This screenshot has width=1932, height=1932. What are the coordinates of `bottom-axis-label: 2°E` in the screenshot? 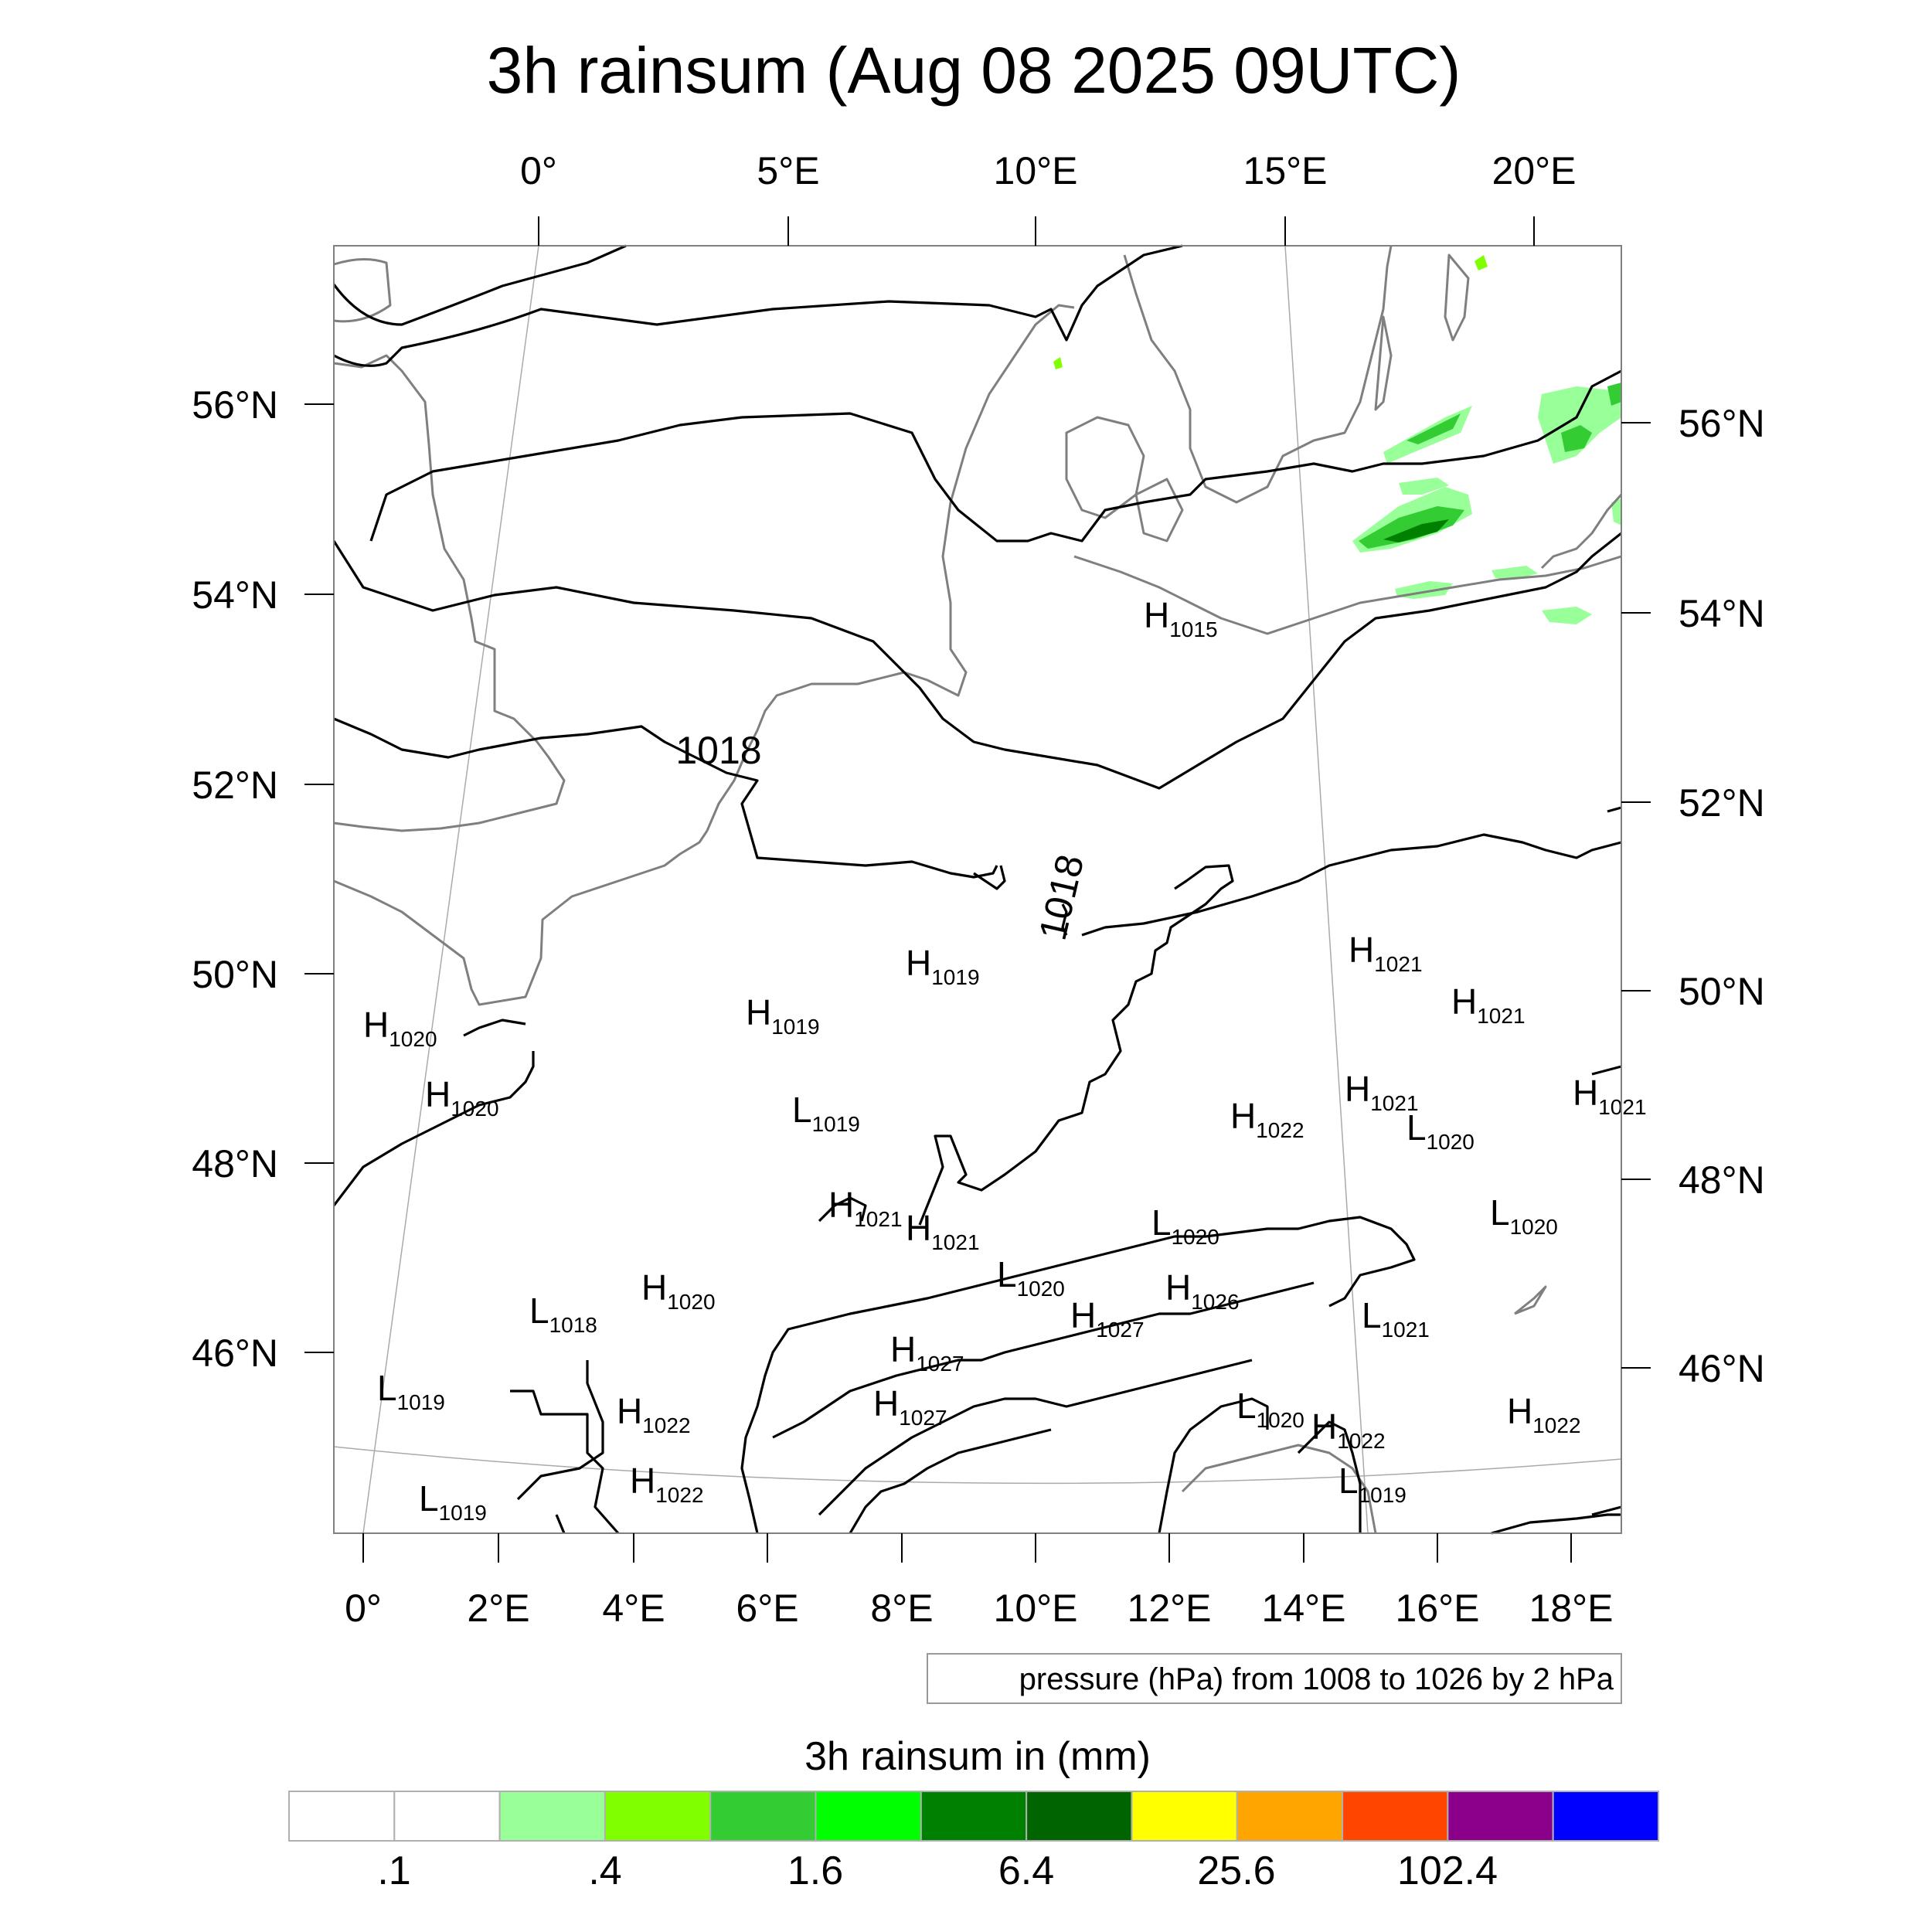 It's located at (498, 1609).